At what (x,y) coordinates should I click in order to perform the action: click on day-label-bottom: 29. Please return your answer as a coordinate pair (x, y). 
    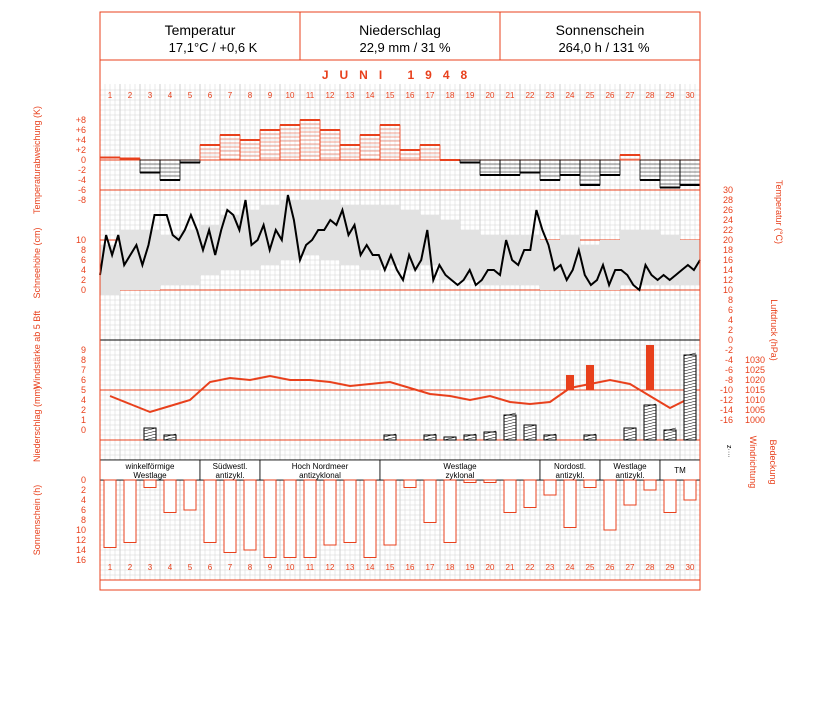
    Looking at the image, I should click on (670, 567).